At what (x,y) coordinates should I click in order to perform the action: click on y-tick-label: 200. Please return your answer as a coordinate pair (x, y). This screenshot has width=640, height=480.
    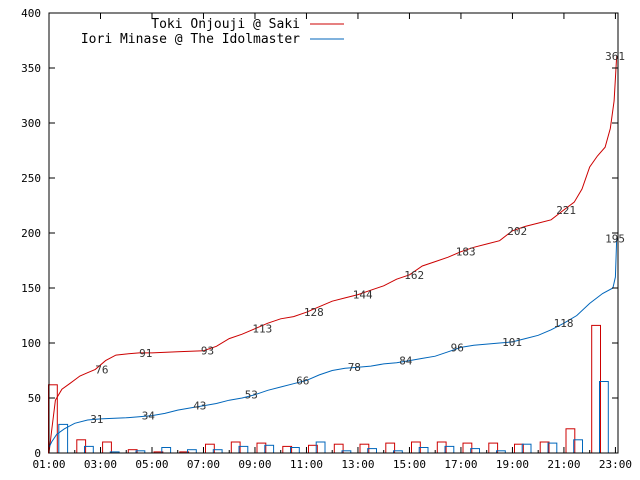
    Looking at the image, I should click on (31, 233).